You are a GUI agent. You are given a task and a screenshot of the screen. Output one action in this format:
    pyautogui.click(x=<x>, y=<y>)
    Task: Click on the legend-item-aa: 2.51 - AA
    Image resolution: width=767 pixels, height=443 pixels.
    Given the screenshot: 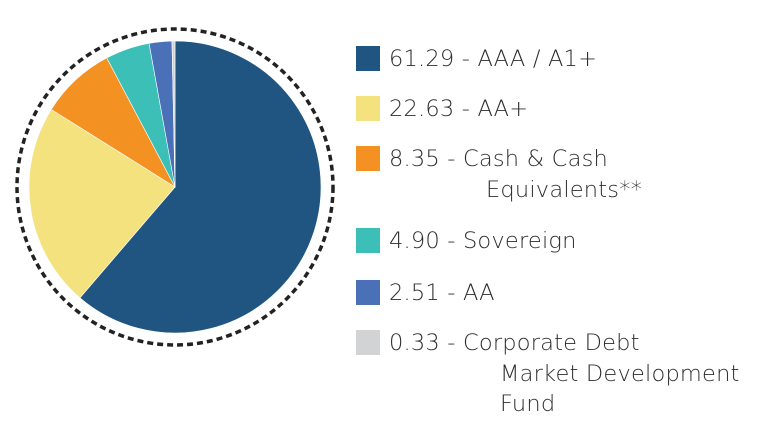 What is the action you would take?
    pyautogui.click(x=425, y=293)
    